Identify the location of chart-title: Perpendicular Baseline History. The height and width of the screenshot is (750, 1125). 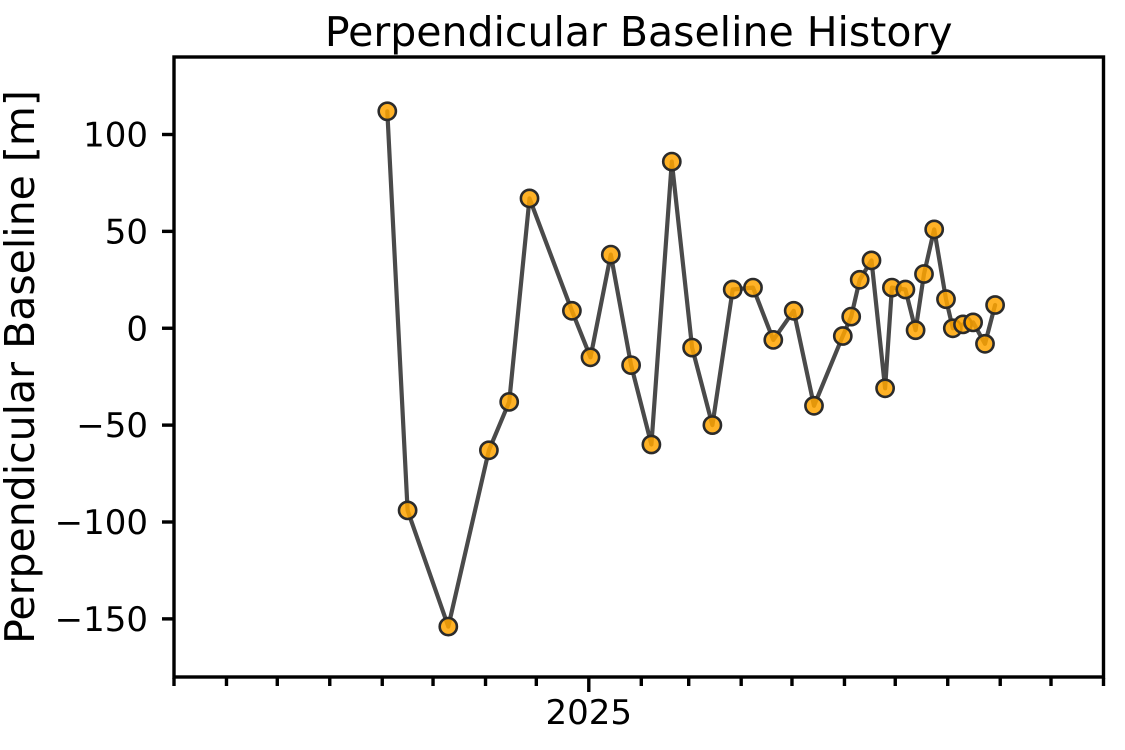
(639, 32).